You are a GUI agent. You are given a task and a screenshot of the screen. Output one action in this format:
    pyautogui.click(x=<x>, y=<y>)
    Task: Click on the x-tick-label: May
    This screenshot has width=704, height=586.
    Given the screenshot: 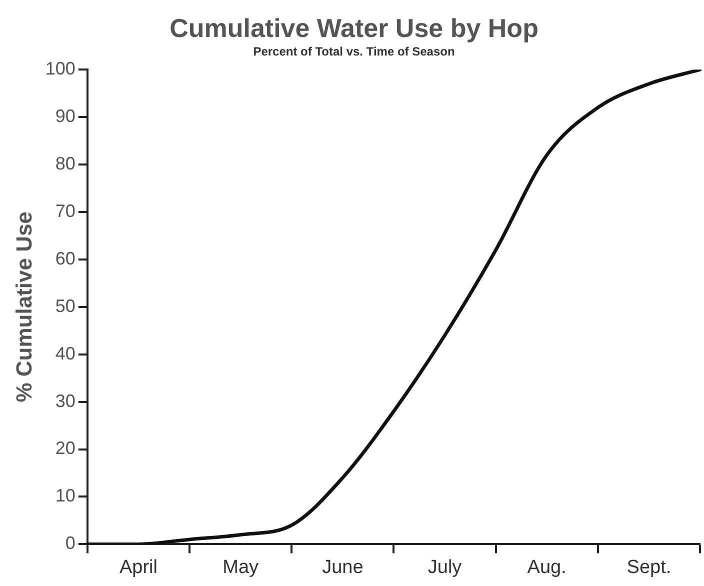 What is the action you would take?
    pyautogui.click(x=241, y=567)
    